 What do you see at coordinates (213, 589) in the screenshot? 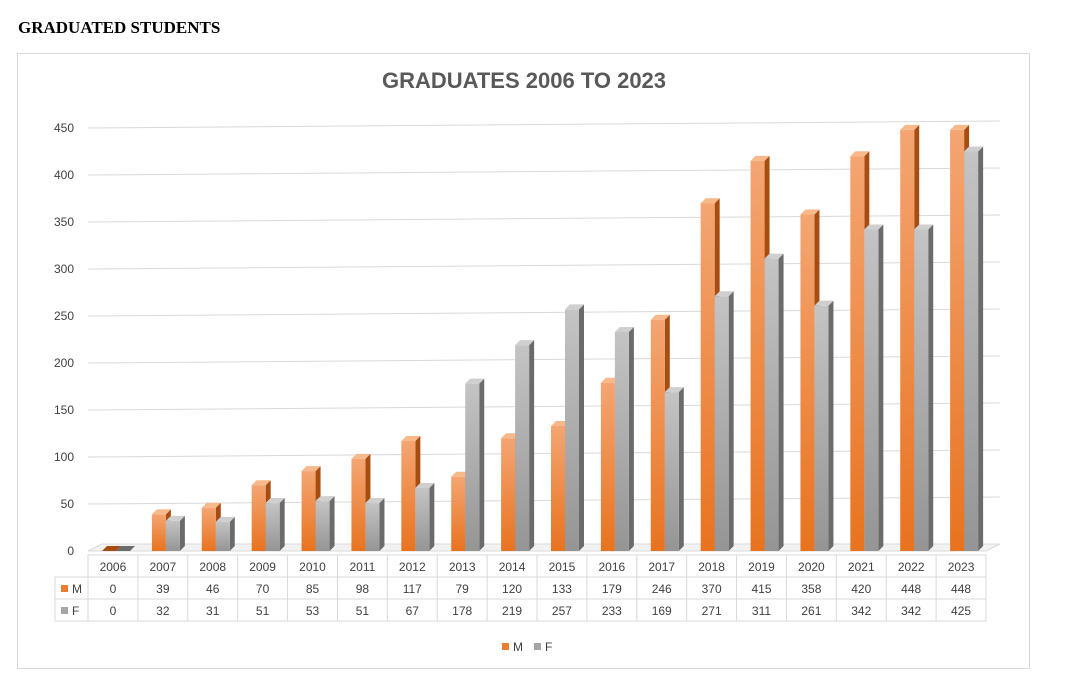
I see `table-cell-M: 46` at bounding box center [213, 589].